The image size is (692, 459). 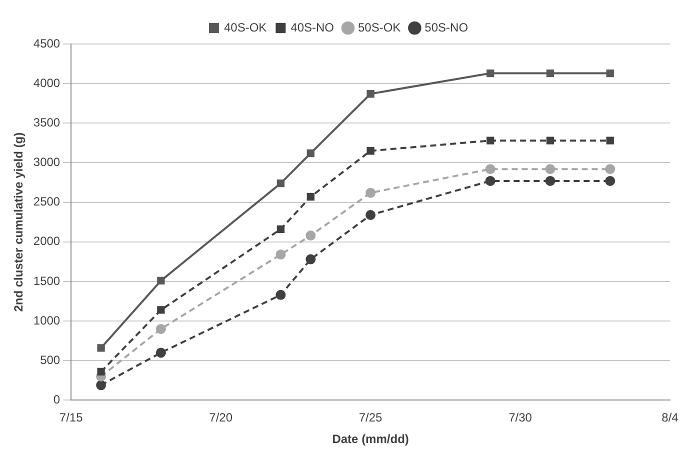 I want to click on legend-label: 50S-OK, so click(x=379, y=27).